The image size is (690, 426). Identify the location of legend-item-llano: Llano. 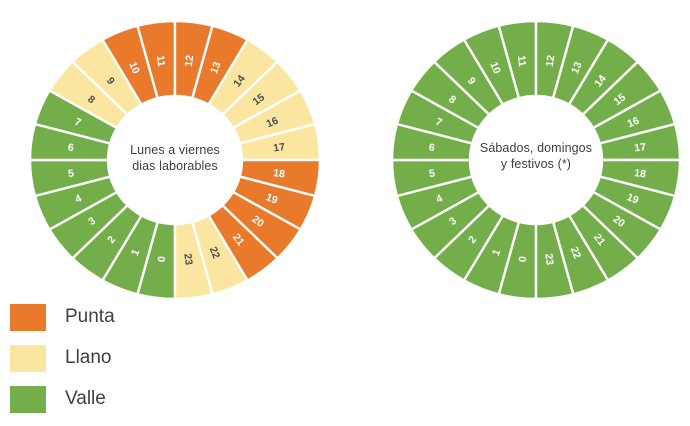
(62, 358).